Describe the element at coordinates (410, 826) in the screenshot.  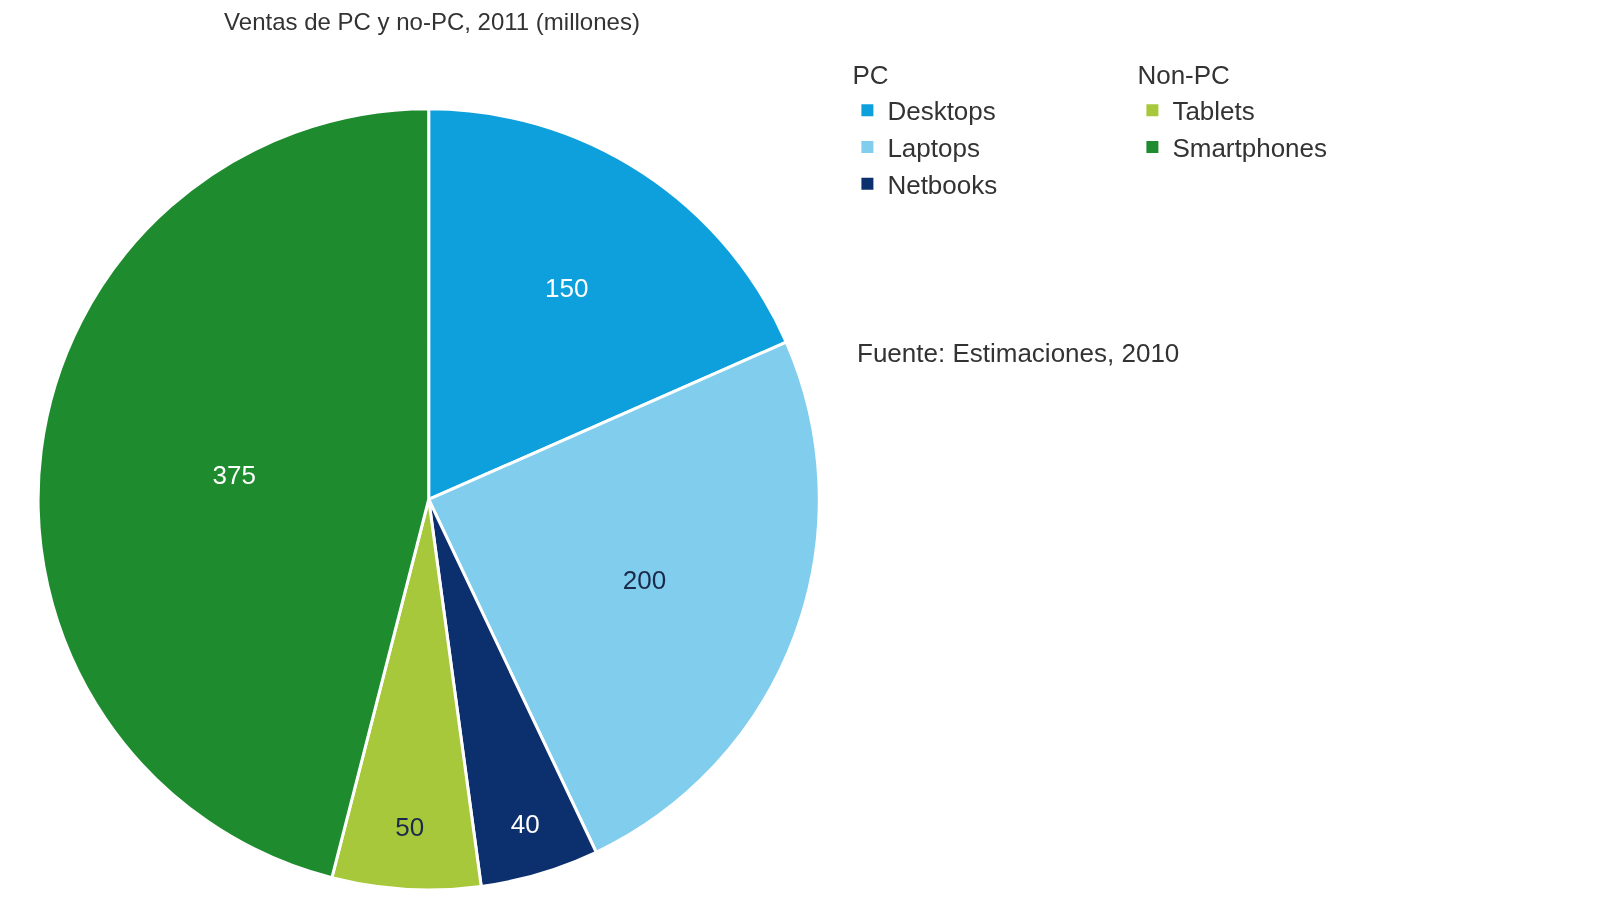
I see `data-label: 50` at that location.